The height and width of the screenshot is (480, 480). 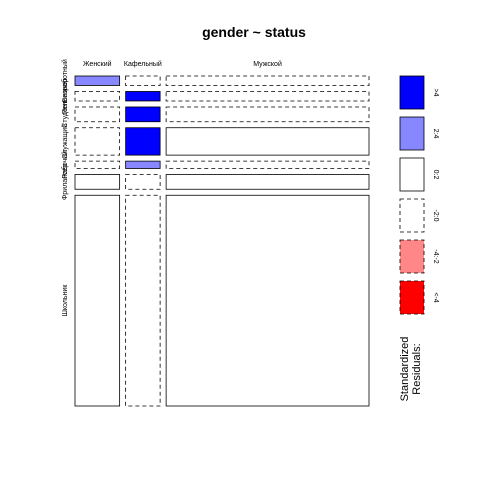 What do you see at coordinates (435, 215) in the screenshot?
I see `legend-label: -2:0` at bounding box center [435, 215].